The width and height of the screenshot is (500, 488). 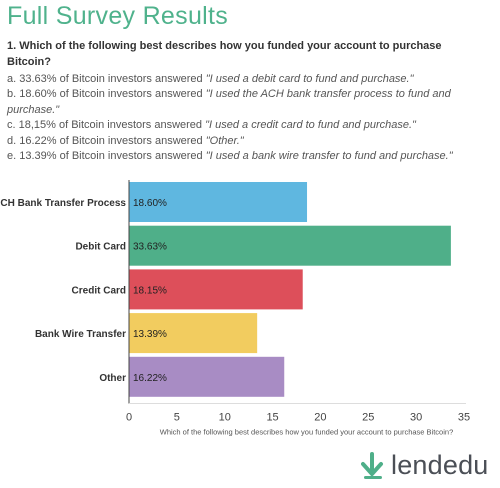 What do you see at coordinates (464, 418) in the screenshot?
I see `x-tick-label: 35` at bounding box center [464, 418].